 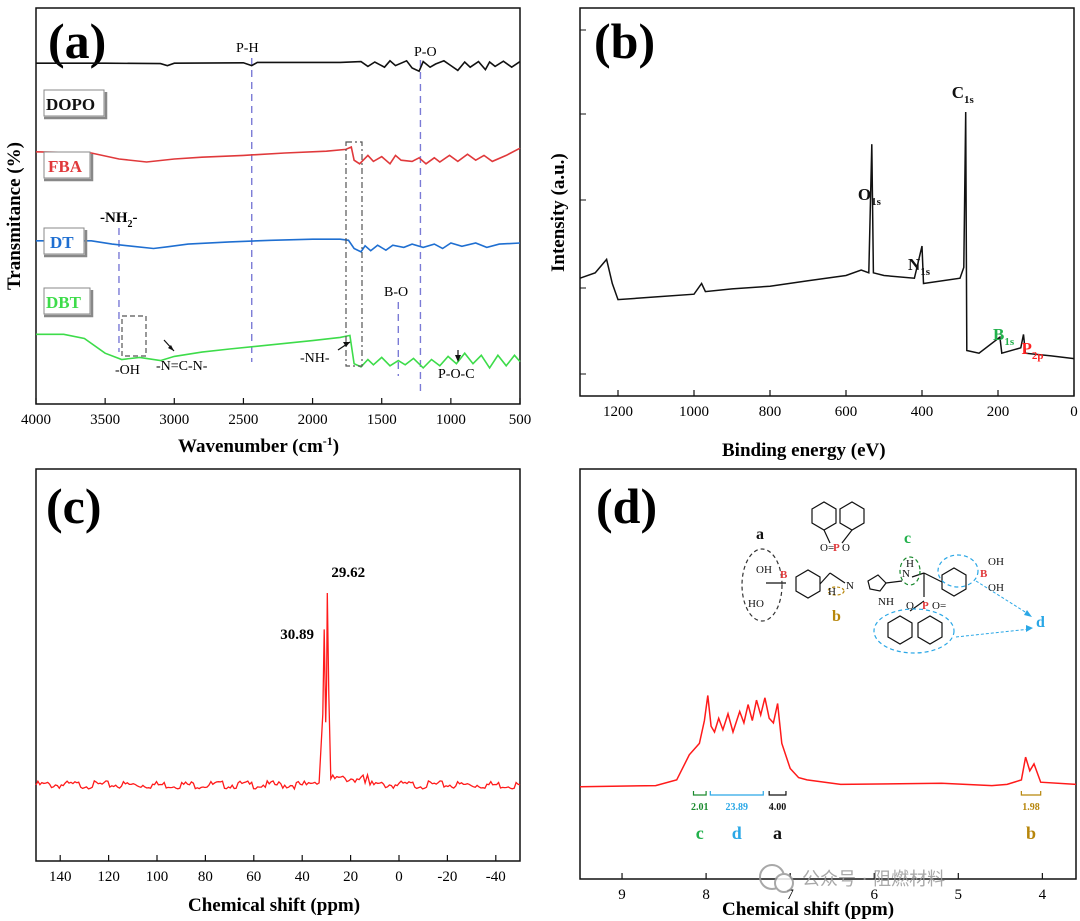 What do you see at coordinates (907, 538) in the screenshot?
I see `structure-label-c: c` at bounding box center [907, 538].